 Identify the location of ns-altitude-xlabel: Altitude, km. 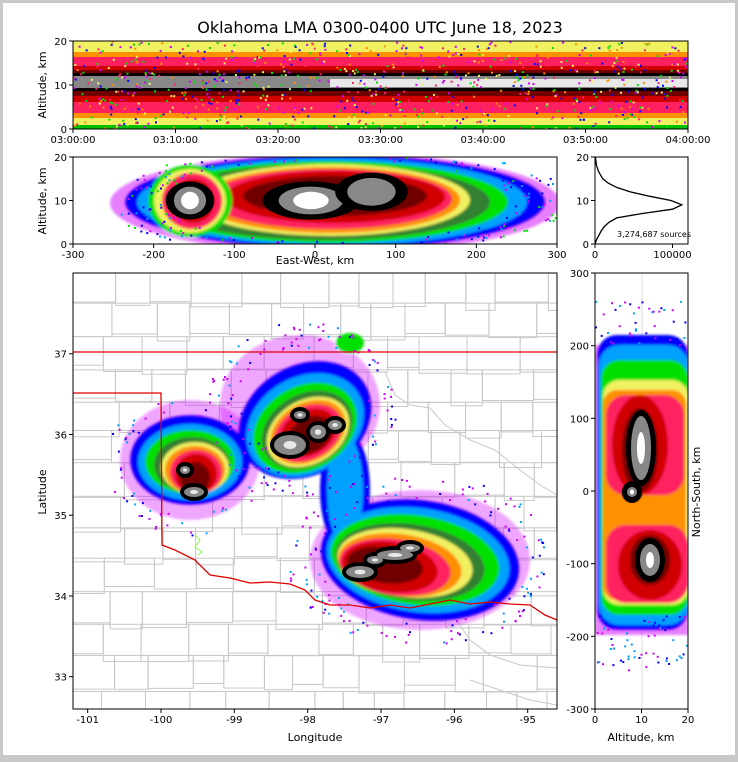
(640, 737).